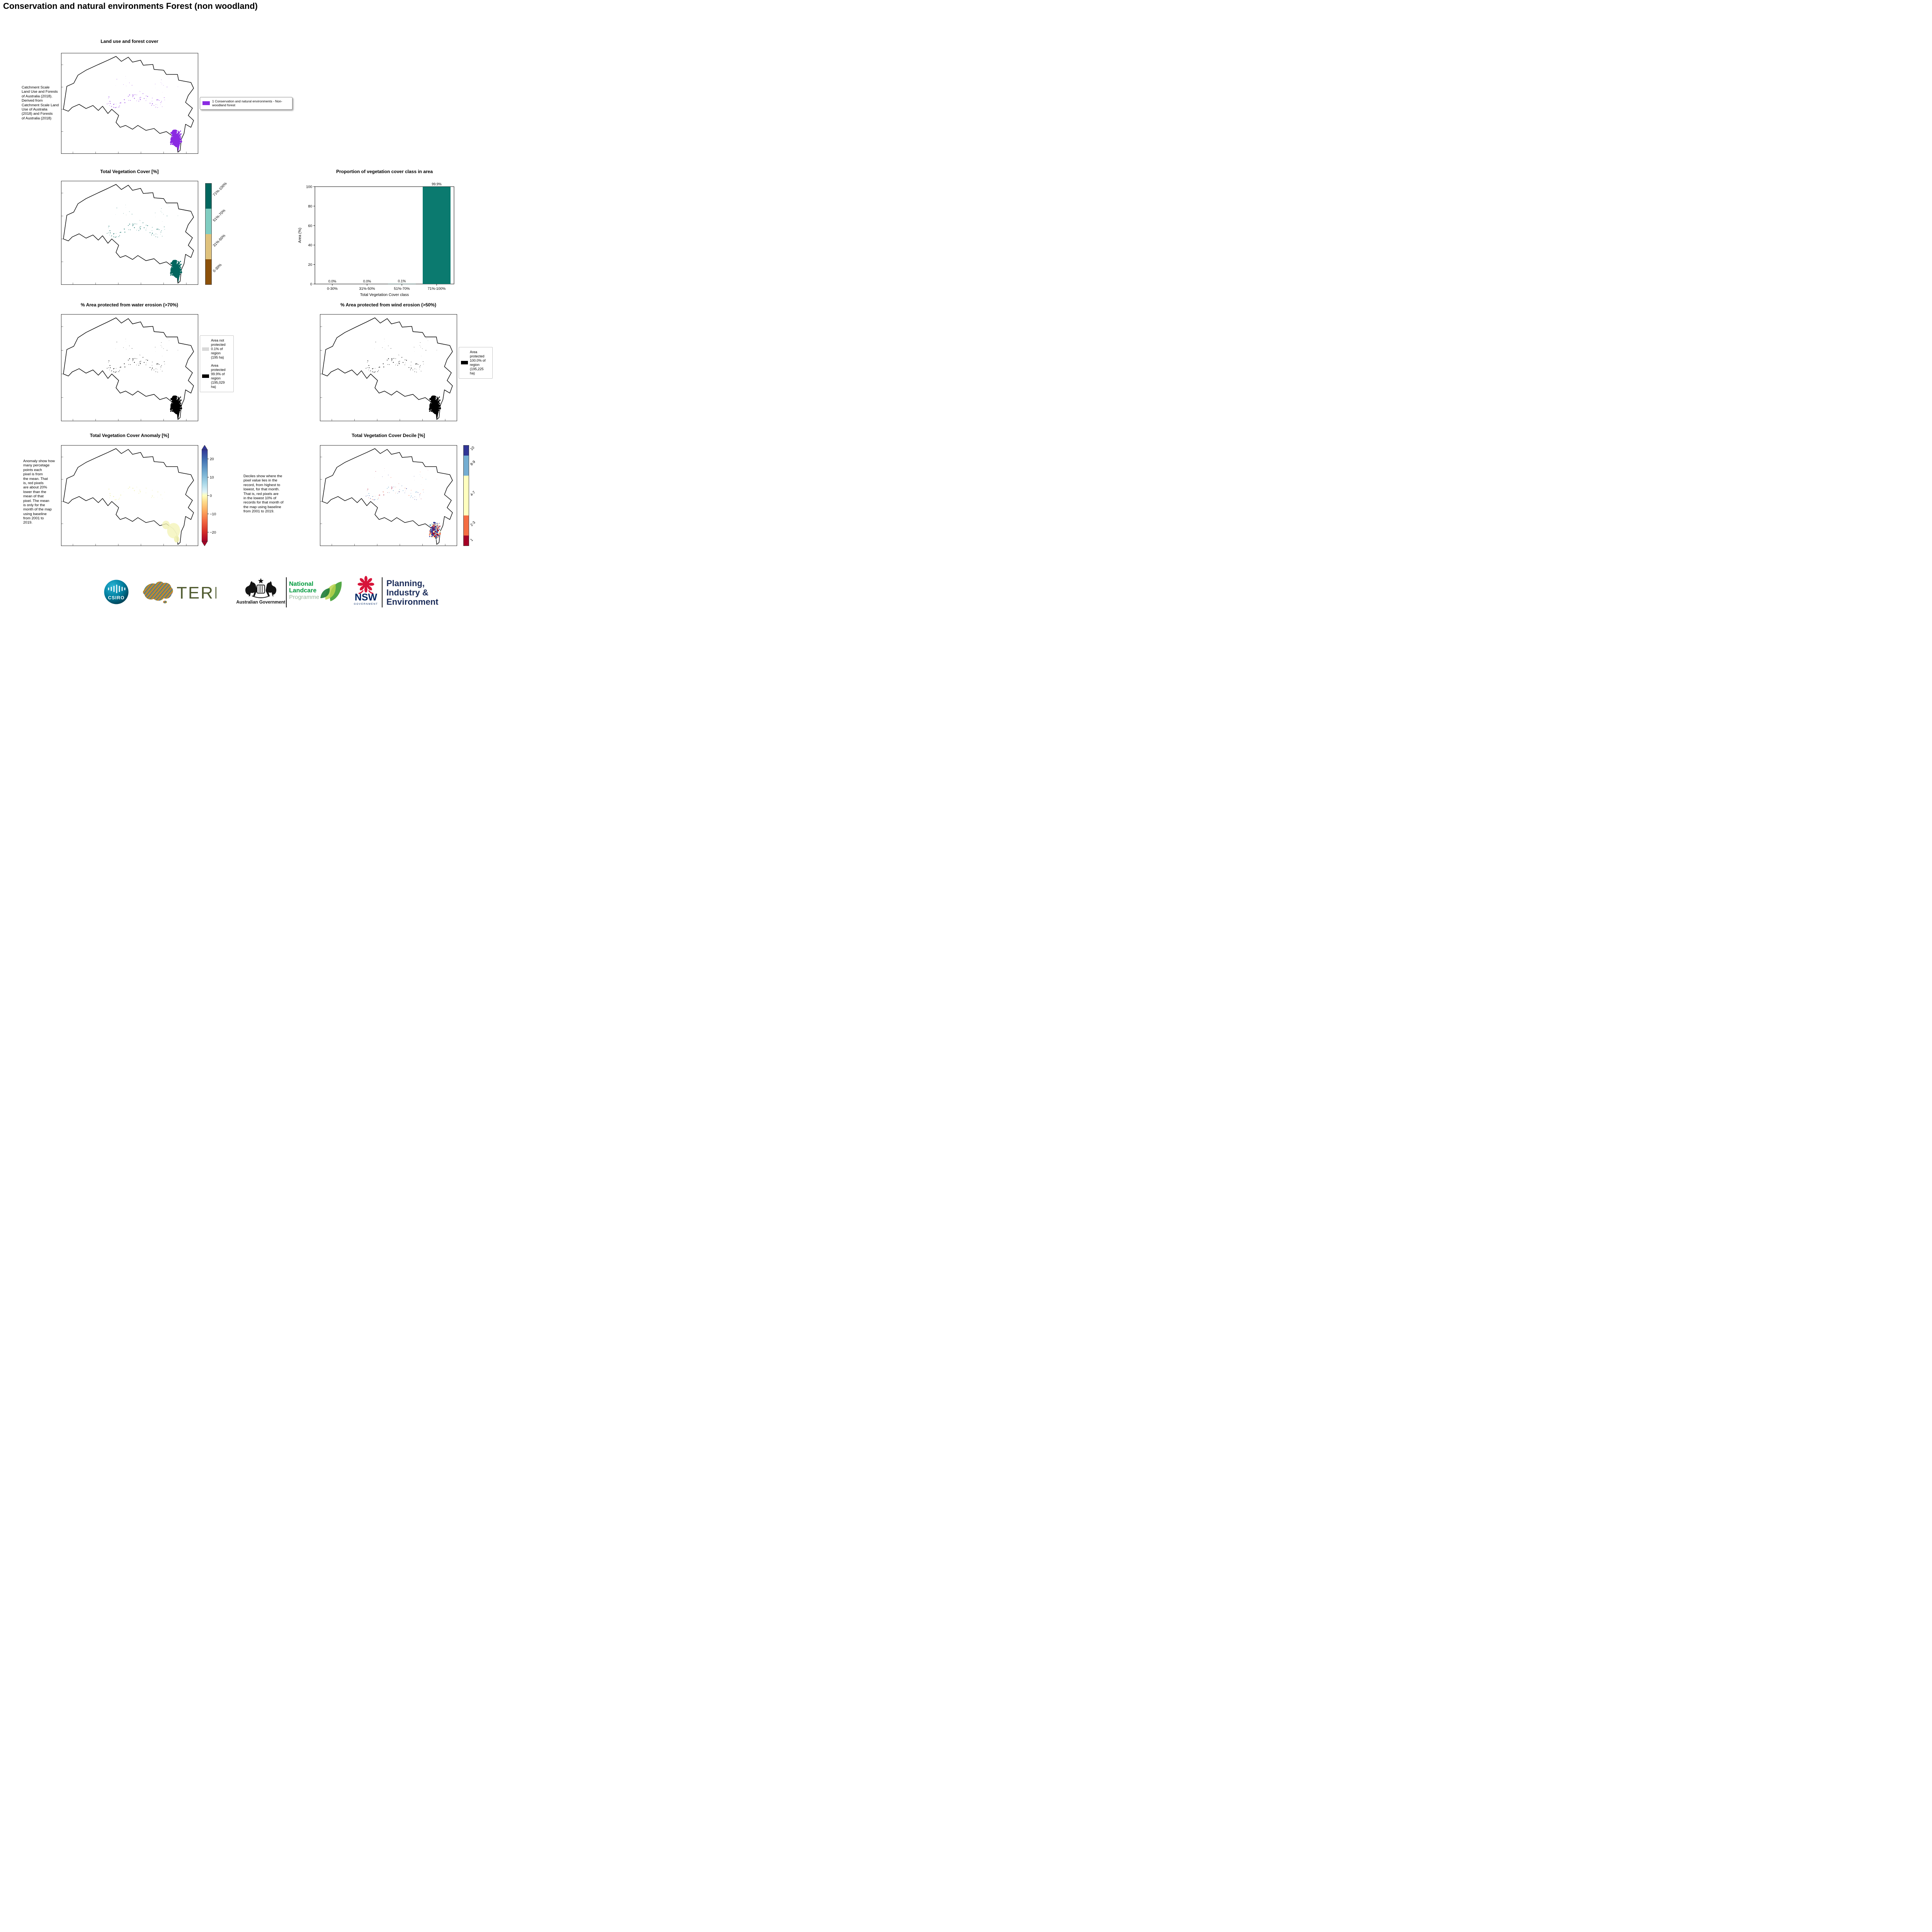  Describe the element at coordinates (116, 597) in the screenshot. I see `csiro-label: CSIRO` at that location.